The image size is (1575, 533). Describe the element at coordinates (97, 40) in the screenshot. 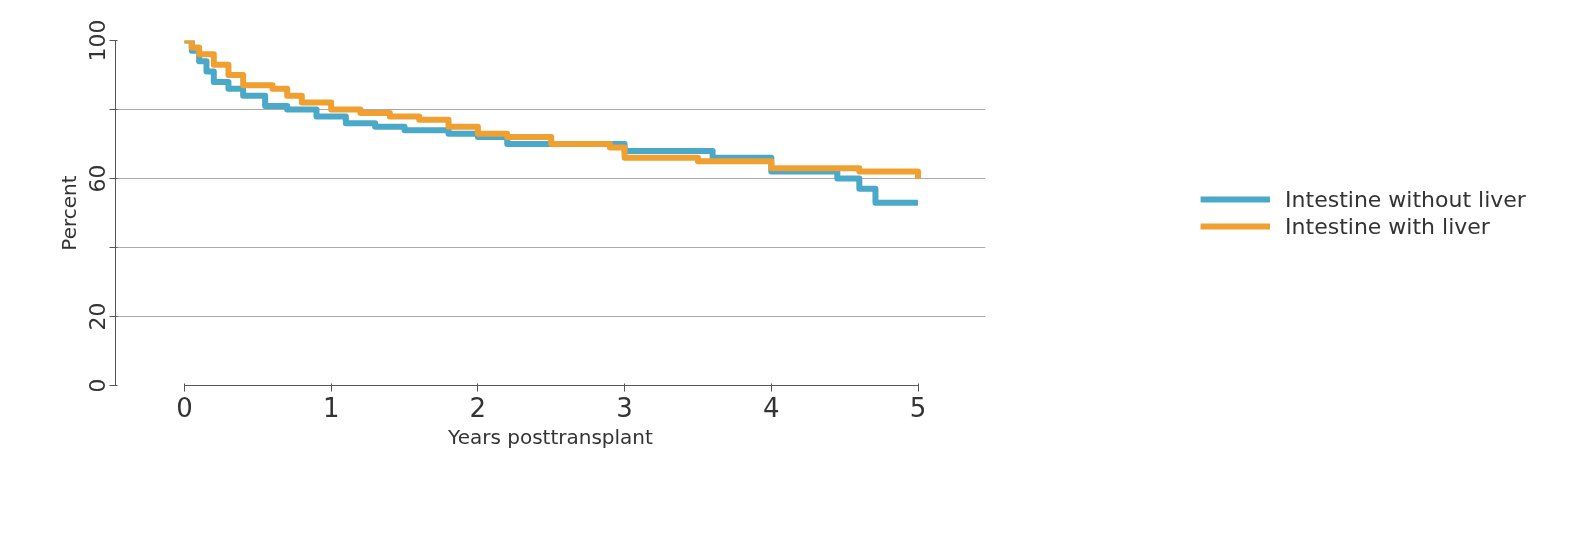

I see `y-tick-label: 100` at that location.